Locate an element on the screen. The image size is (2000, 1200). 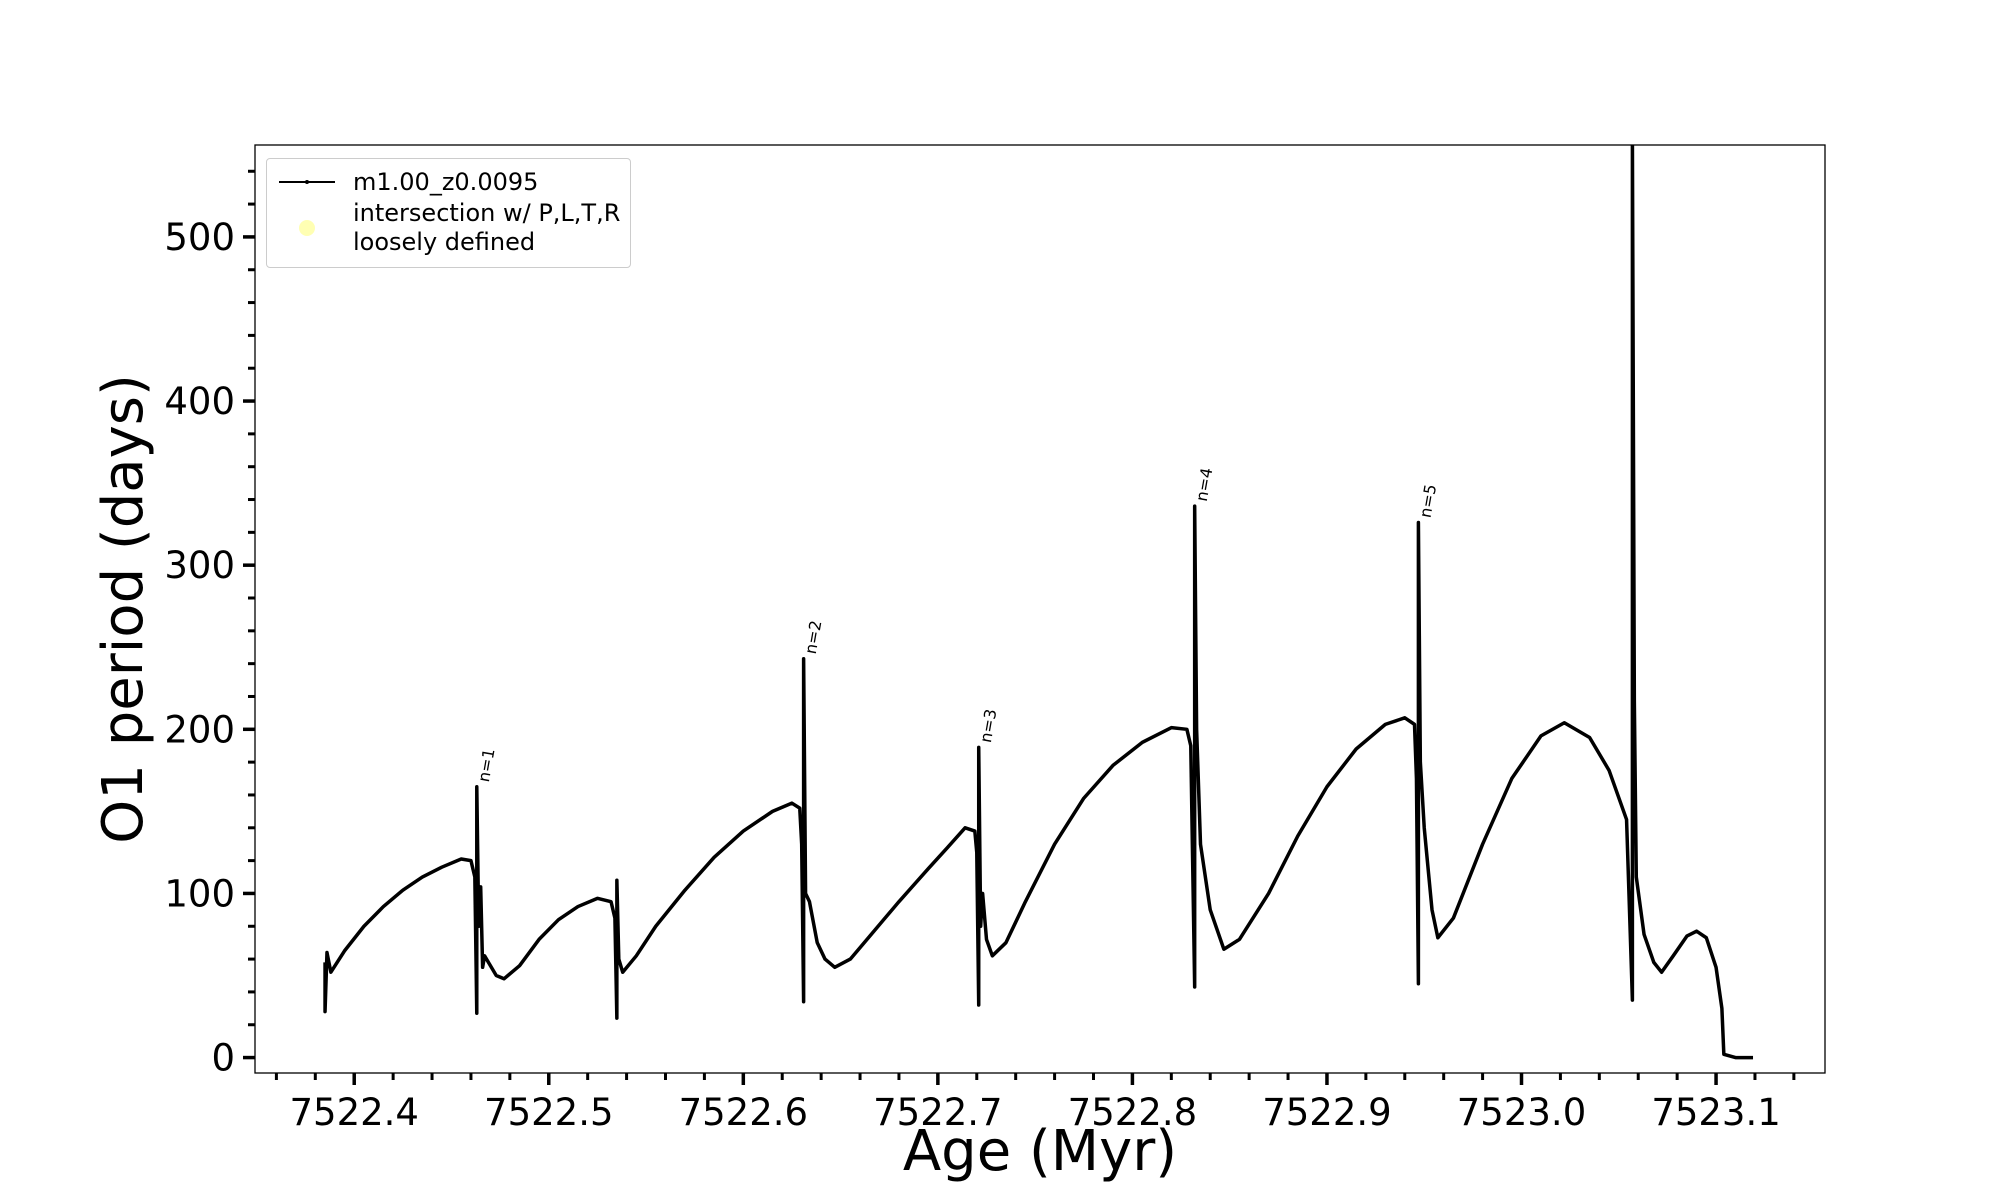
legend-label: intersection w/ P,L,T,R loosely defined is located at coordinates (487, 227).